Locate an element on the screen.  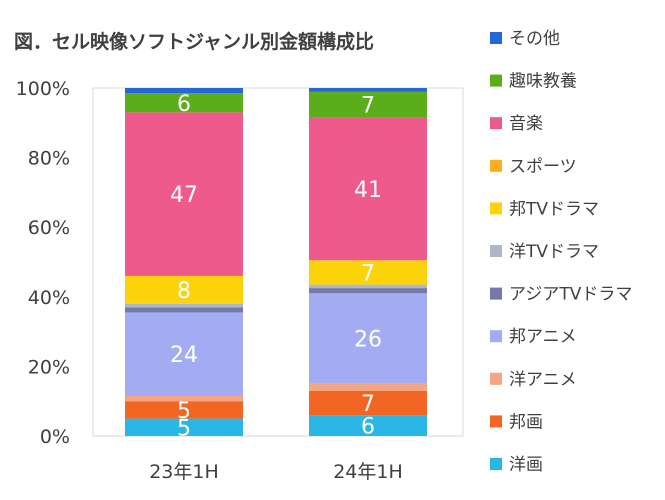
data-label: 26 is located at coordinates (368, 340).